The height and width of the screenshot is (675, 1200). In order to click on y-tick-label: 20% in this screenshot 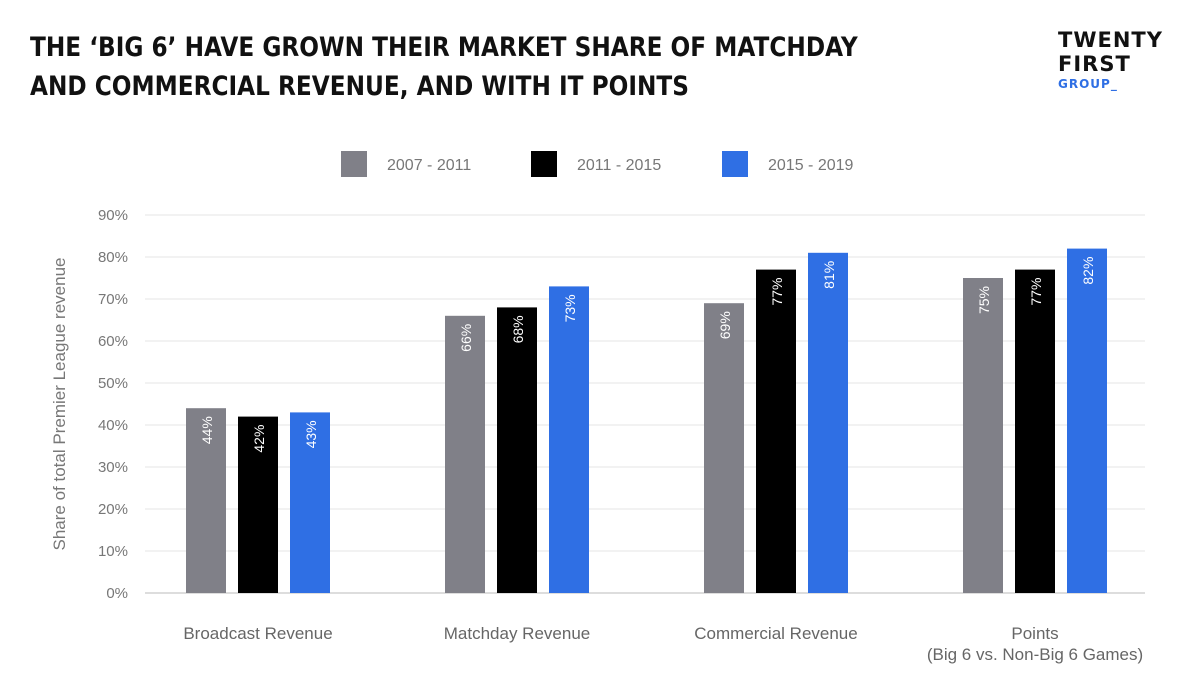, I will do `click(113, 509)`.